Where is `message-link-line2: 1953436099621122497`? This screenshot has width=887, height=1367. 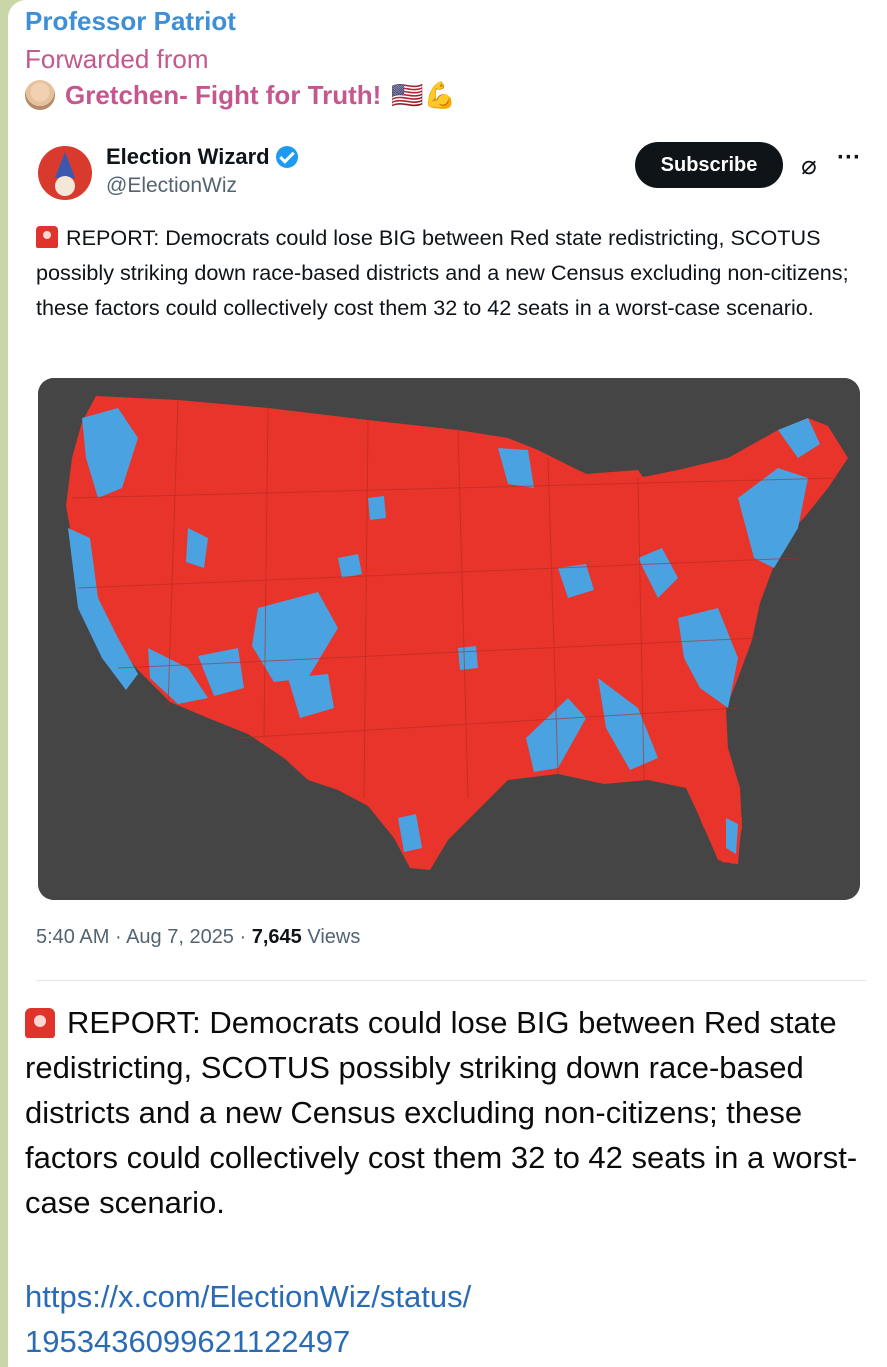
message-link-line2: 1953436099621122497 is located at coordinates (188, 1341).